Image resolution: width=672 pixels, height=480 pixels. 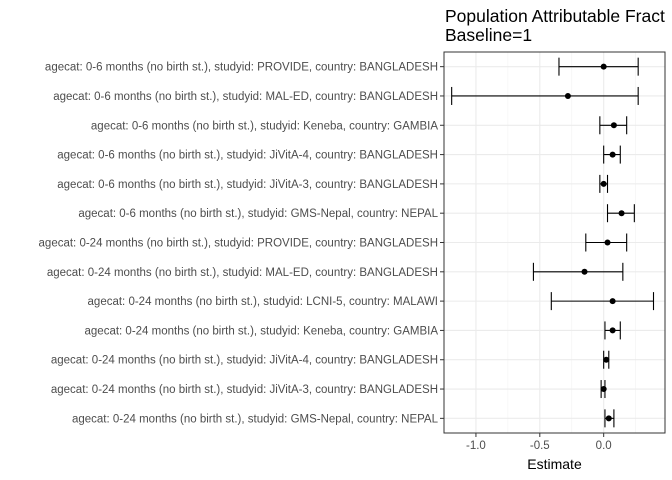 I want to click on chart-title-line-1: Population Attributable Fract, so click(x=555, y=16).